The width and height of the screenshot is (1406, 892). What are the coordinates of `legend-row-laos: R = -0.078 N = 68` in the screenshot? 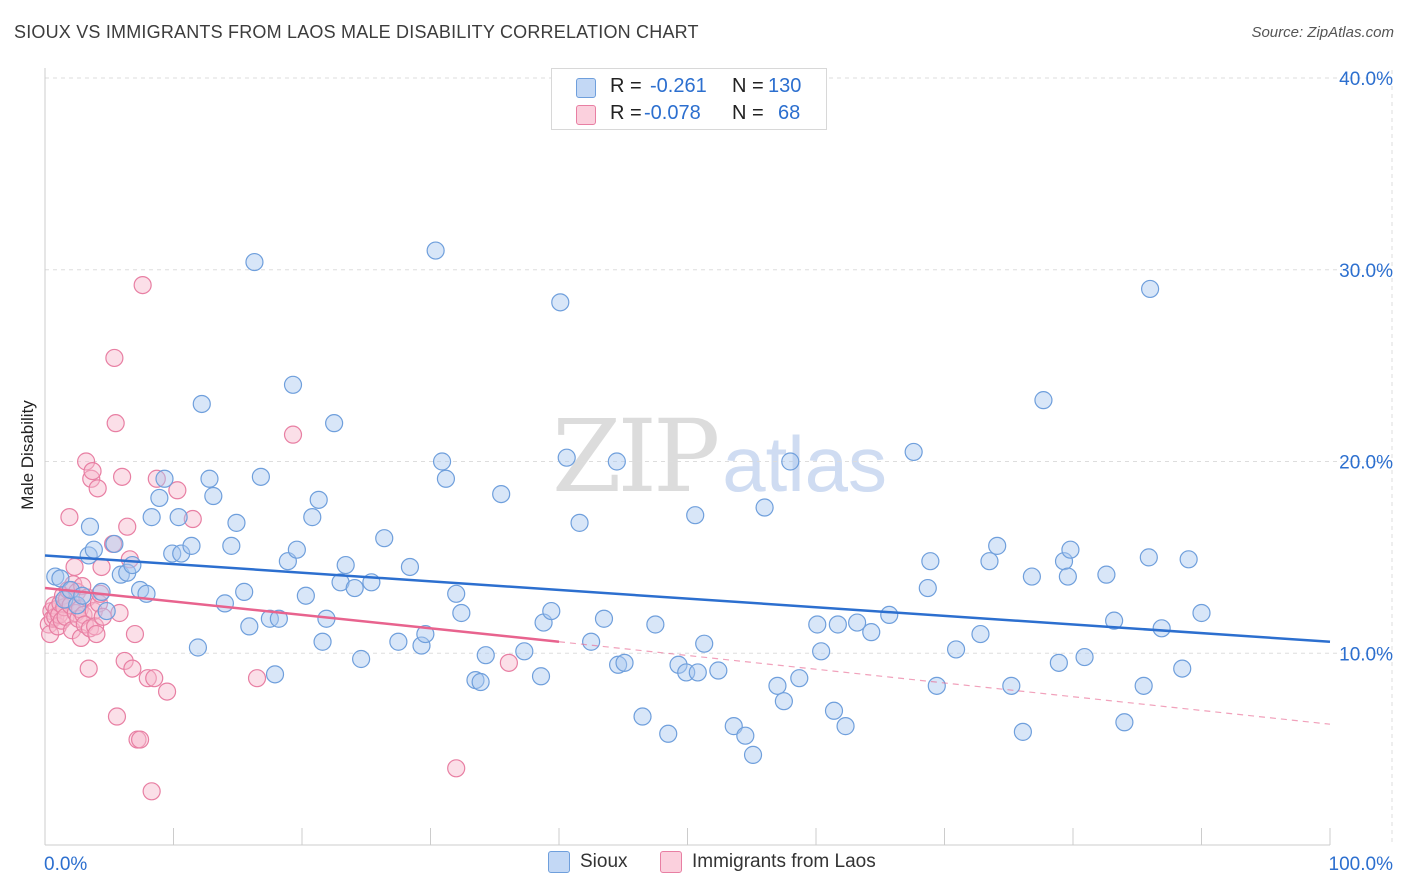 It's located at (689, 115).